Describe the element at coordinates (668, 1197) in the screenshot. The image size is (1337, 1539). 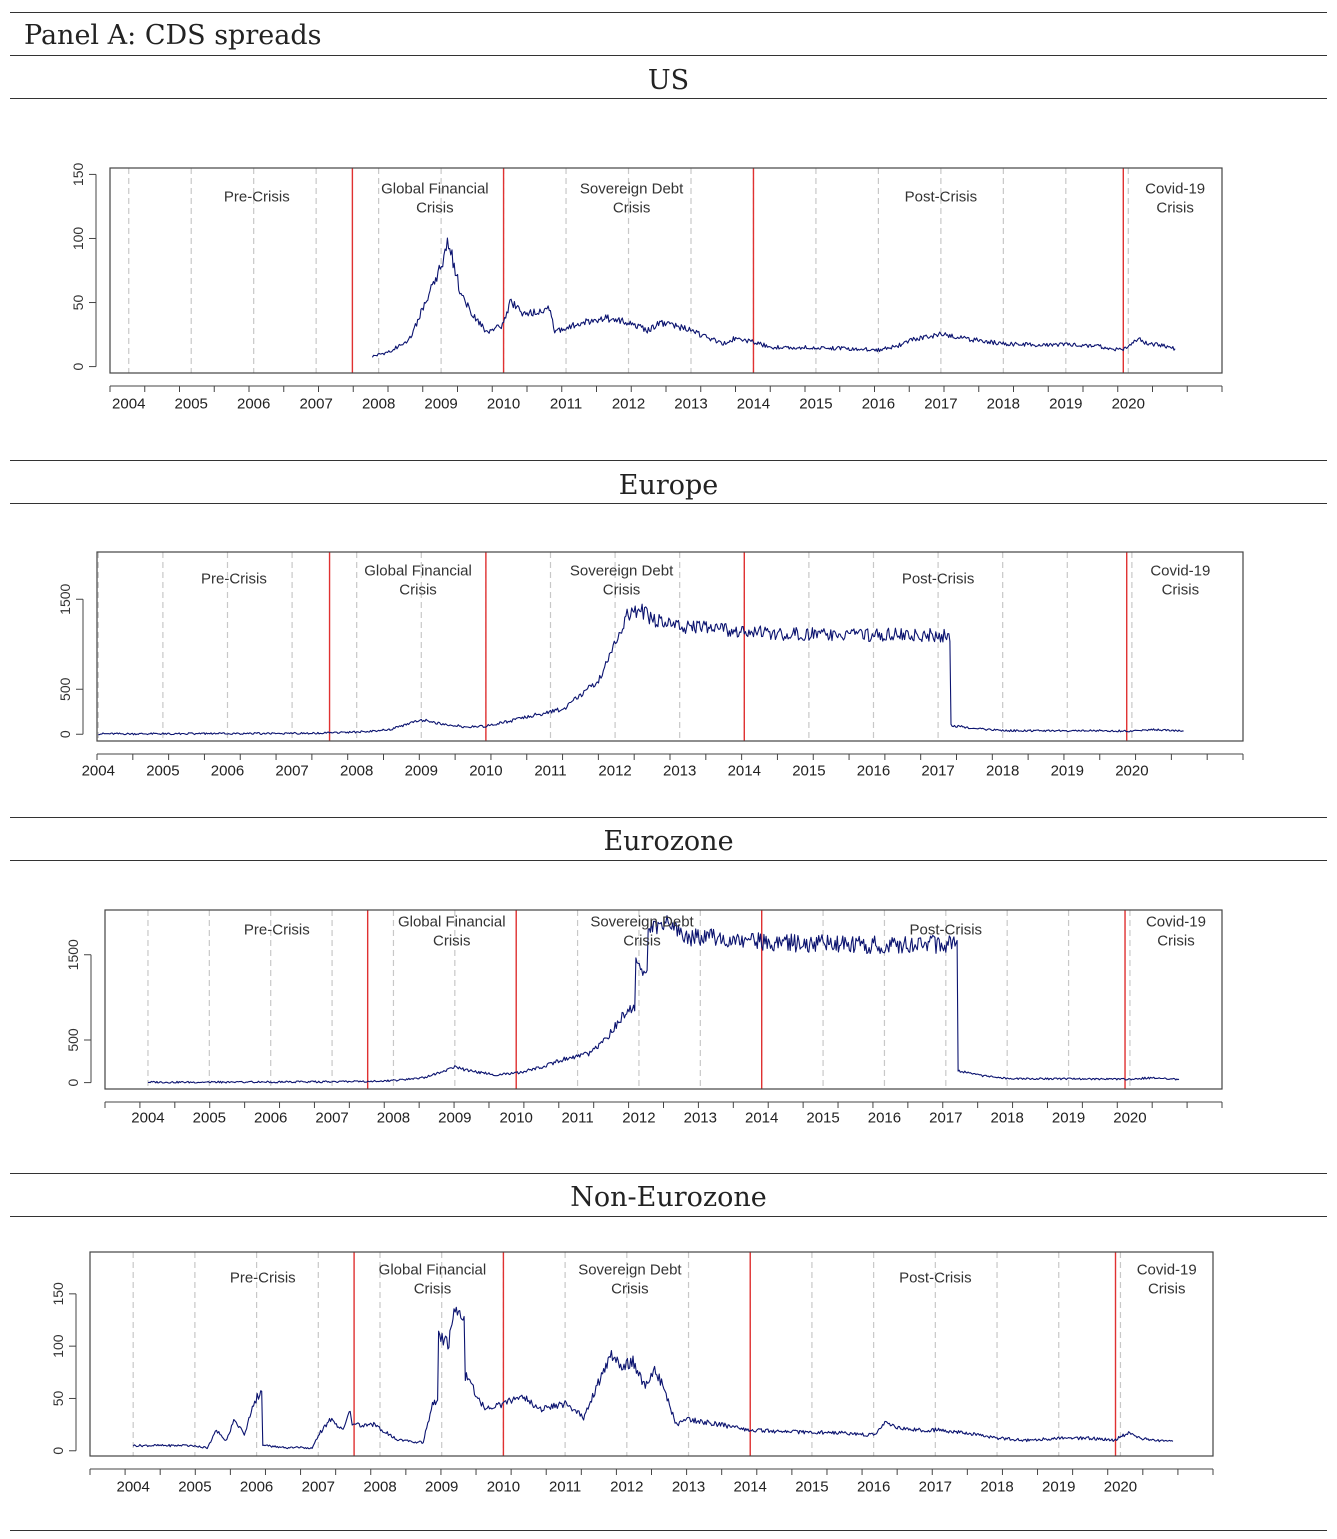
I see `chart-title-non-eurozone: Non-Eurozone` at that location.